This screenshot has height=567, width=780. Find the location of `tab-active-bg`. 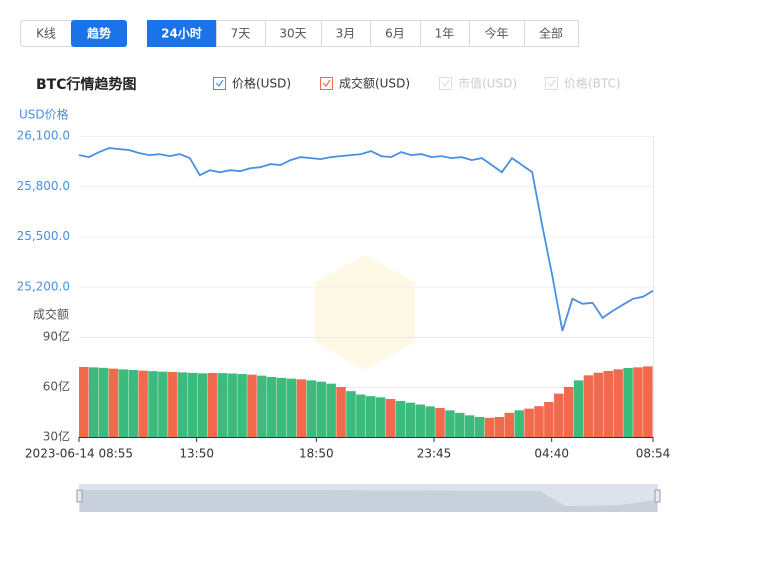

tab-active-bg is located at coordinates (99, 33).